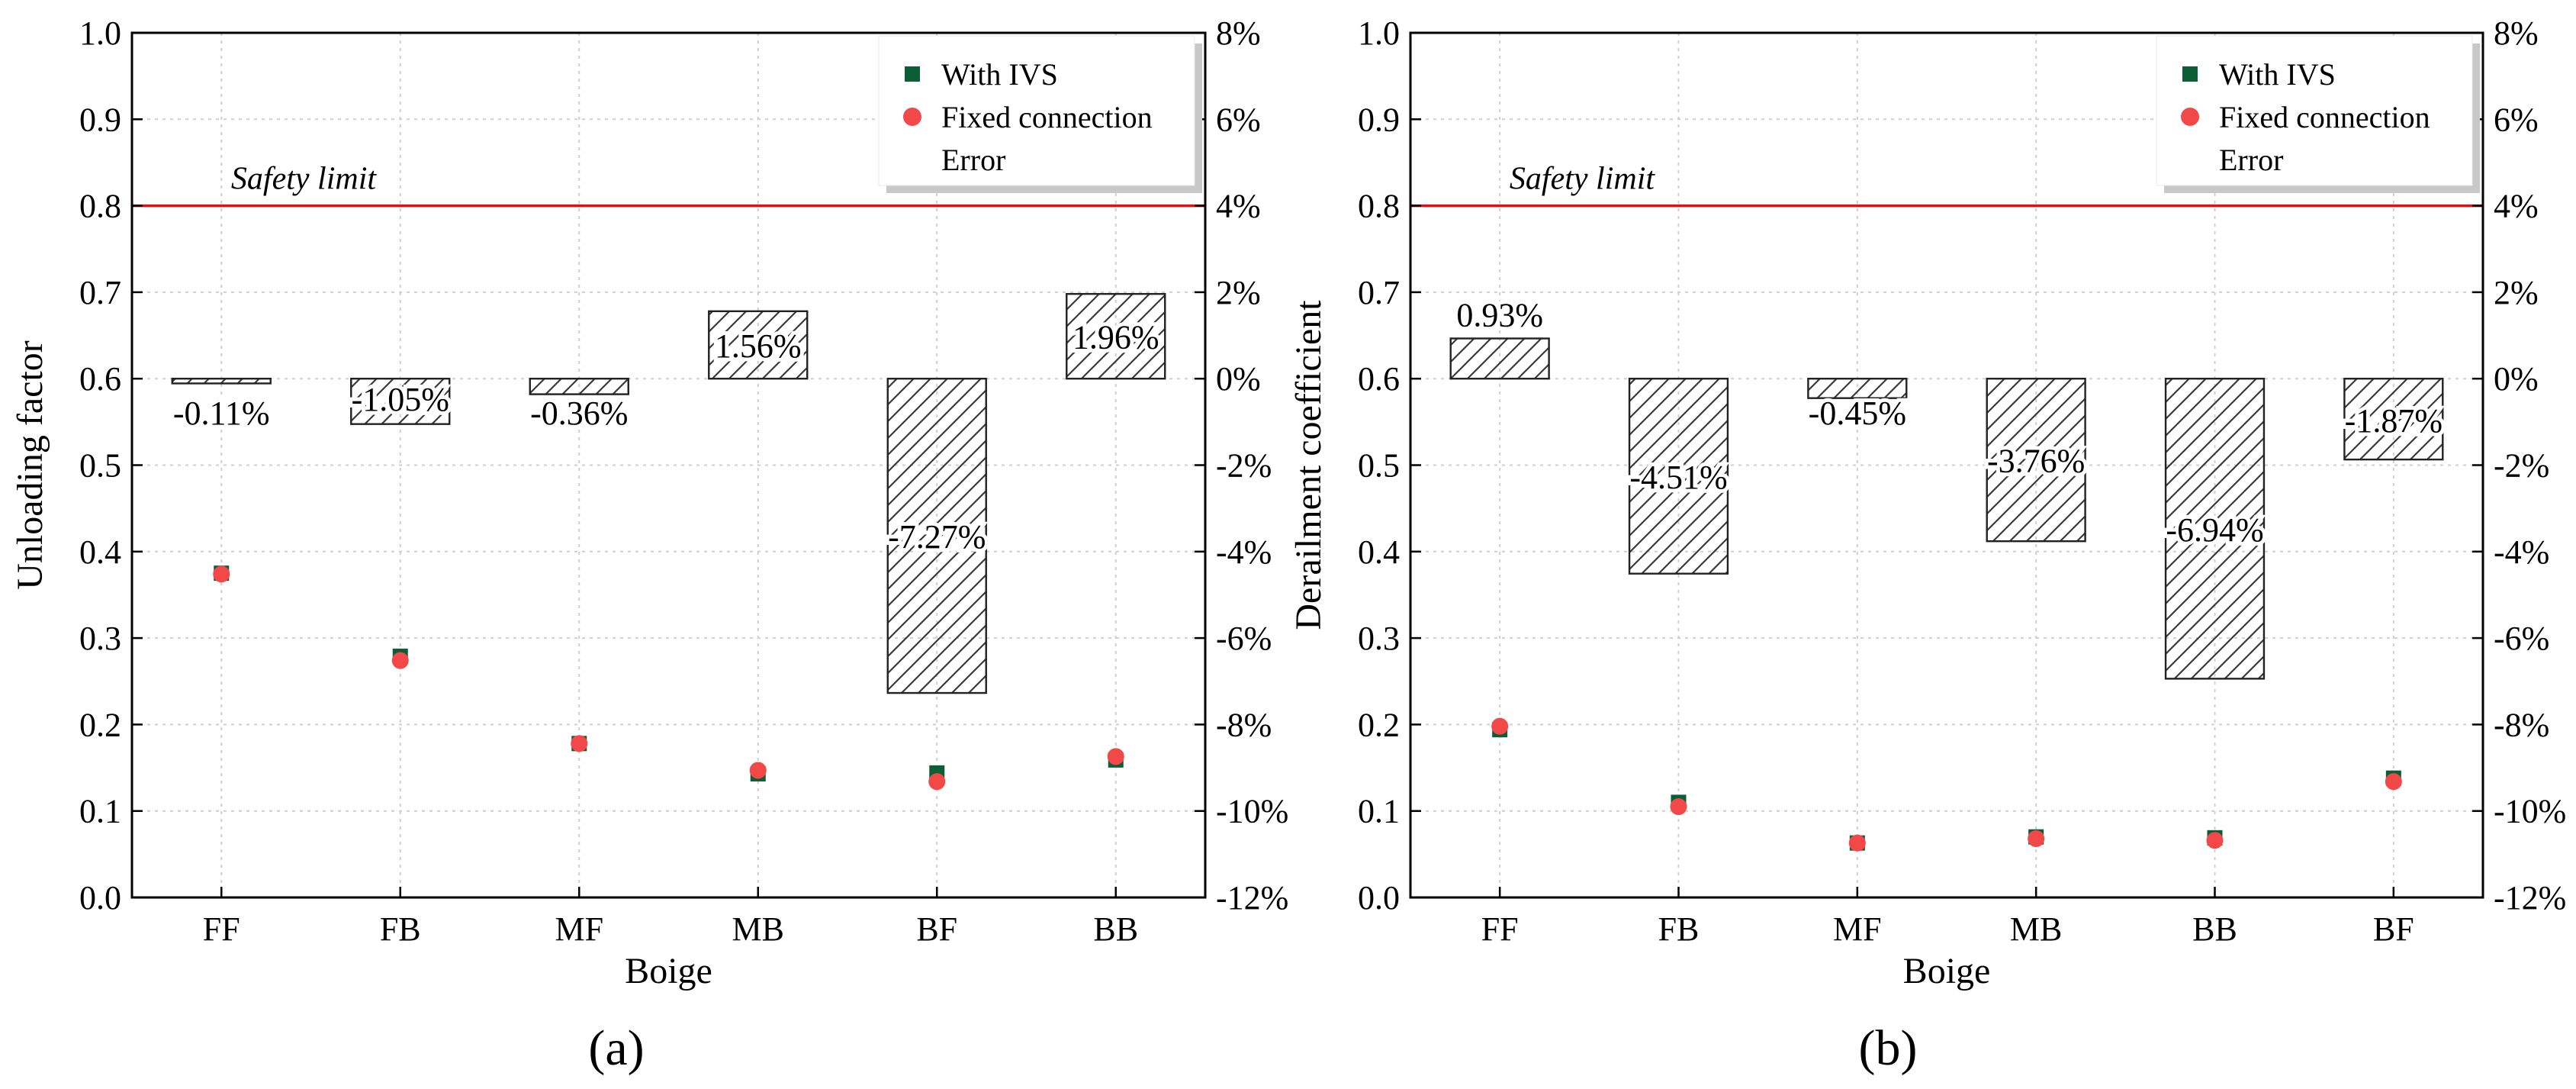 Image resolution: width=2576 pixels, height=1089 pixels. Describe the element at coordinates (1308, 465) in the screenshot. I see `y-axis-title: Derailment coefficient` at that location.